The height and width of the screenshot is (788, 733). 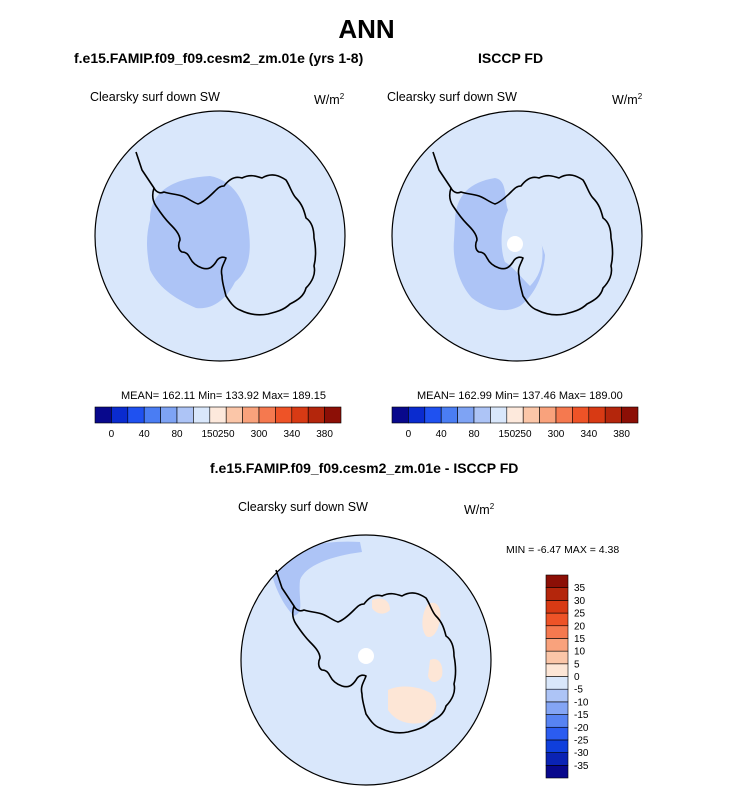 I want to click on panel-2-pole-hole, so click(x=515, y=244).